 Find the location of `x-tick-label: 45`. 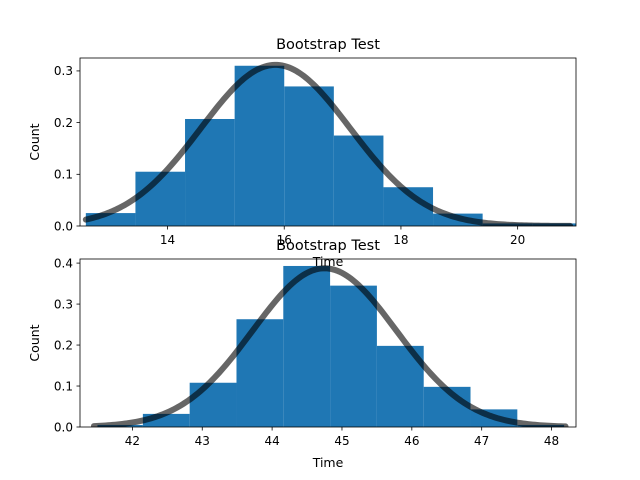

x-tick-label: 45 is located at coordinates (341, 441).